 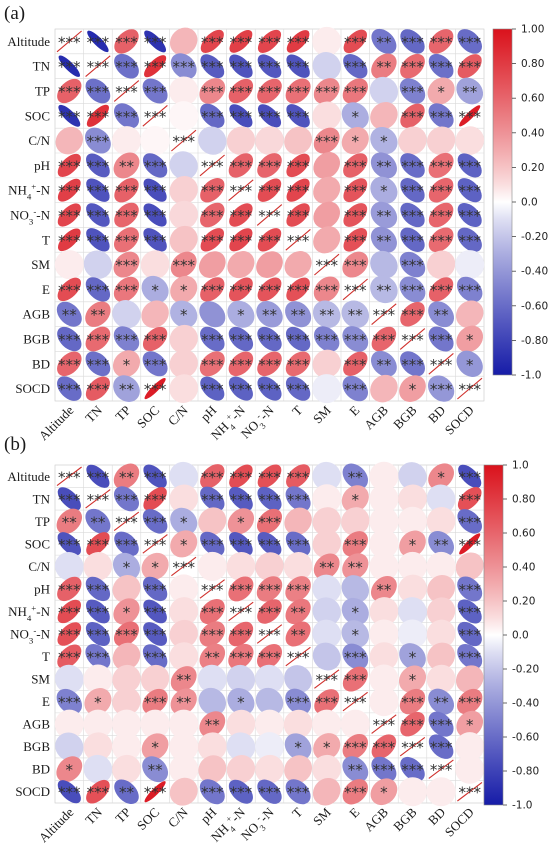 I want to click on column-label: AGB, so click(x=376, y=819).